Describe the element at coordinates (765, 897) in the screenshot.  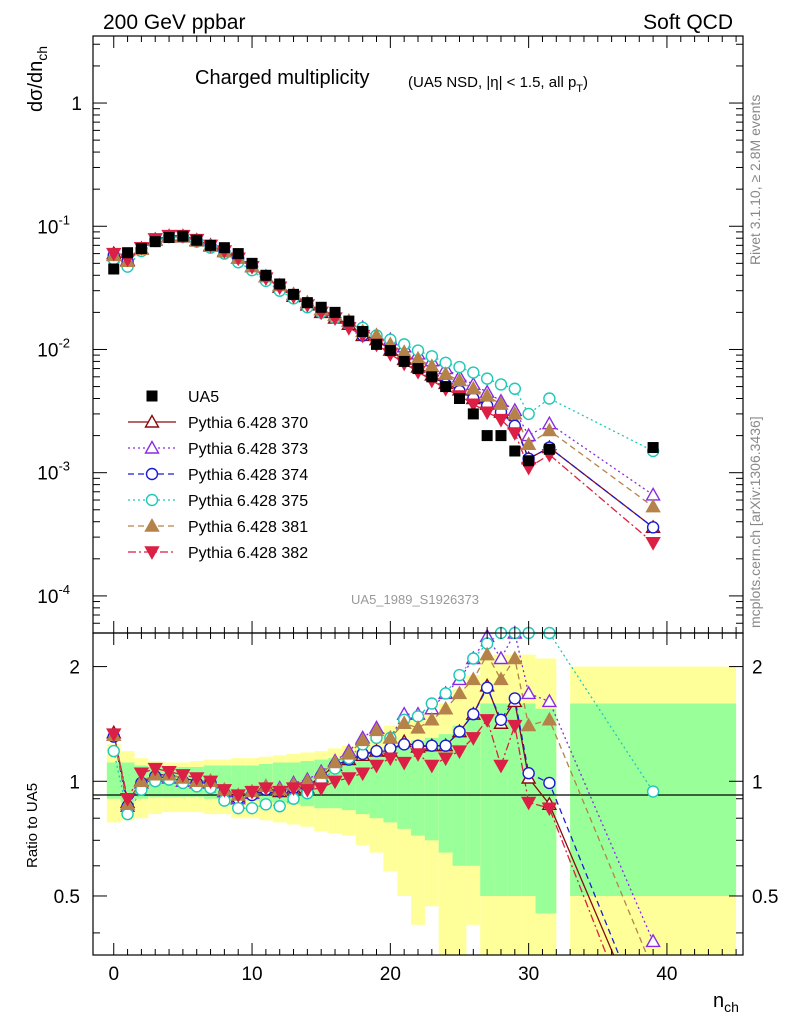
I see `ratio-y-tick-label-right: 0.5` at that location.